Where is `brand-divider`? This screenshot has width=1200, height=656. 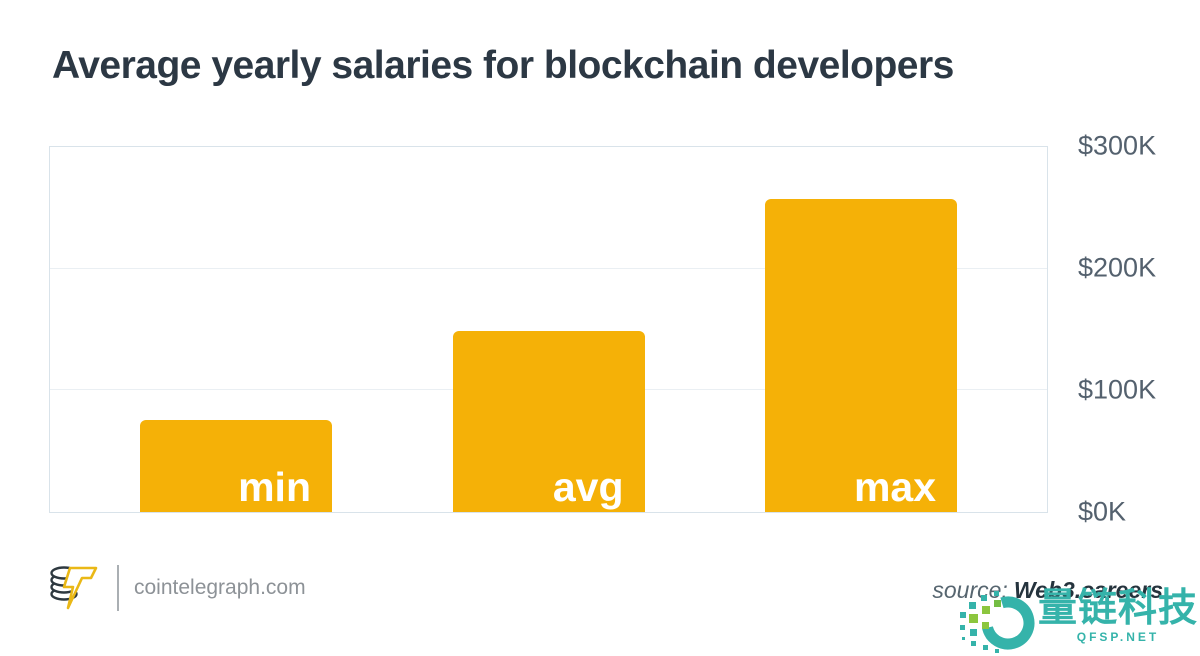
brand-divider is located at coordinates (118, 588).